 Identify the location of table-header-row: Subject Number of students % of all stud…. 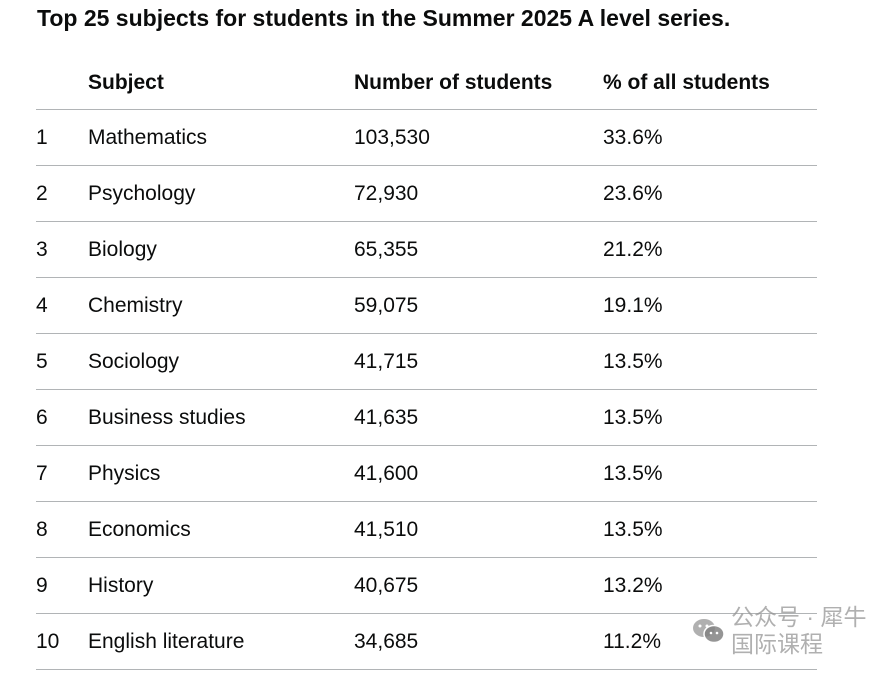
(426, 83).